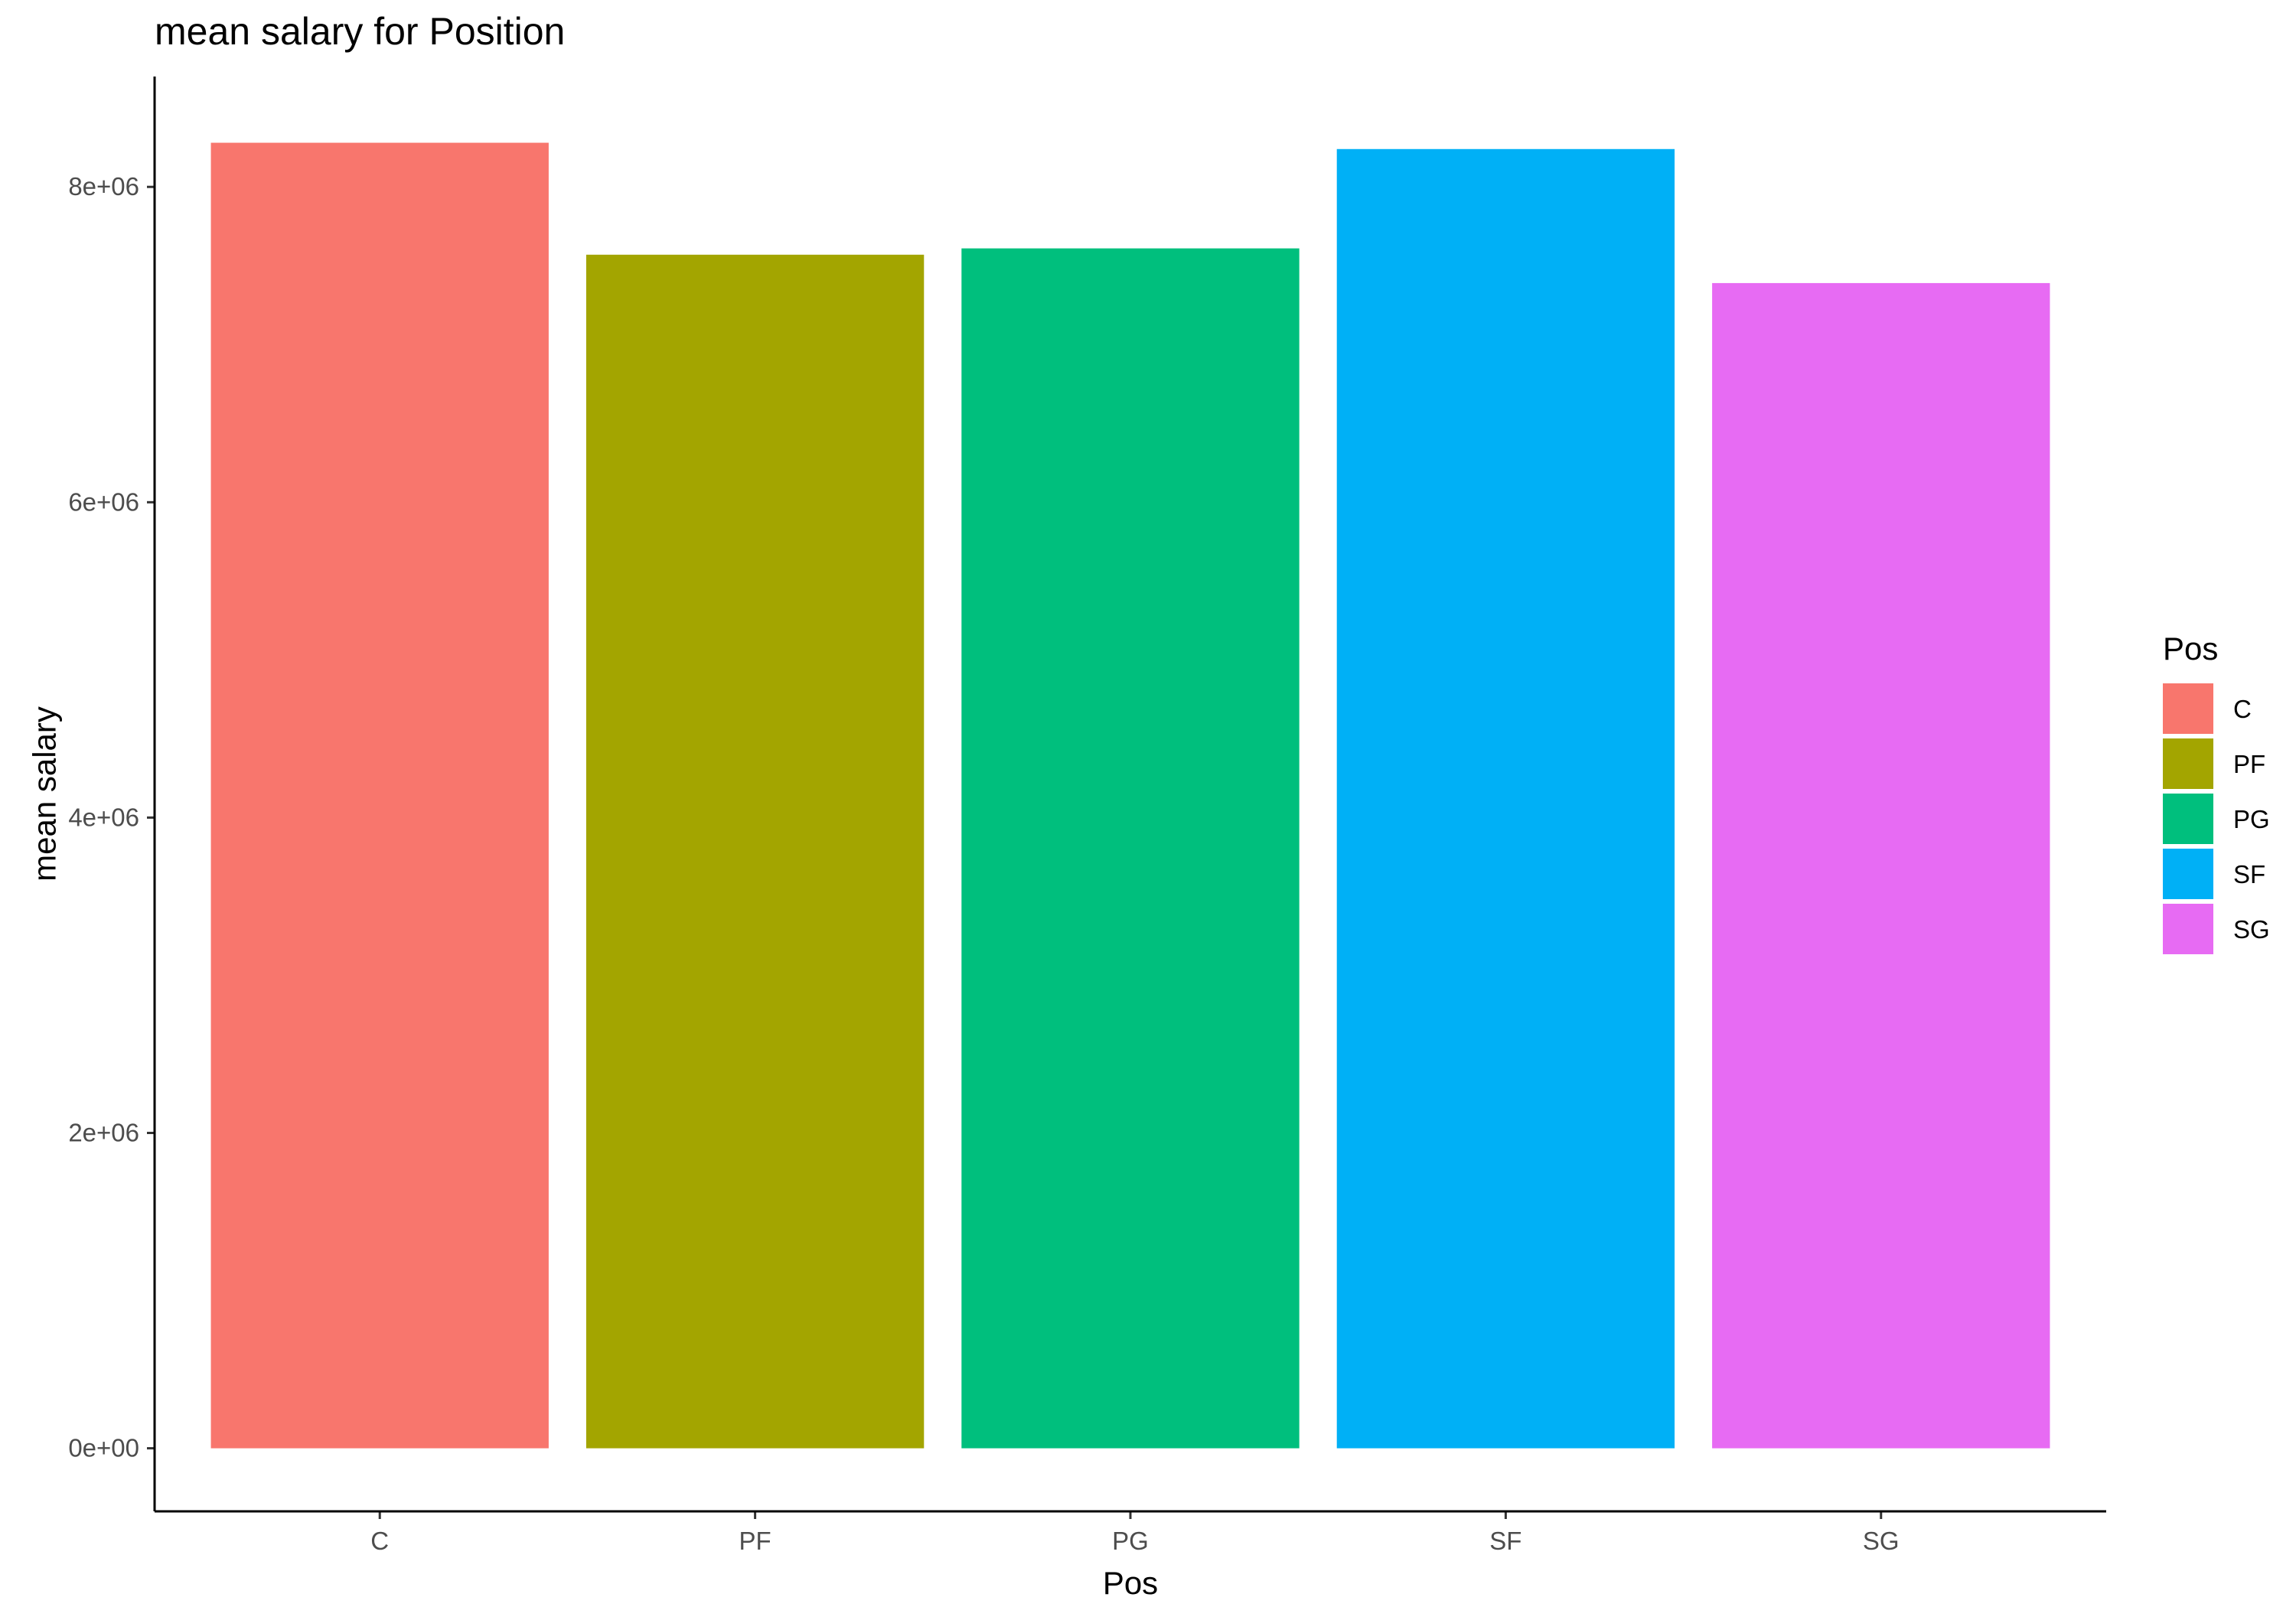  What do you see at coordinates (1130, 1541) in the screenshot?
I see `x-tick-label: PG` at bounding box center [1130, 1541].